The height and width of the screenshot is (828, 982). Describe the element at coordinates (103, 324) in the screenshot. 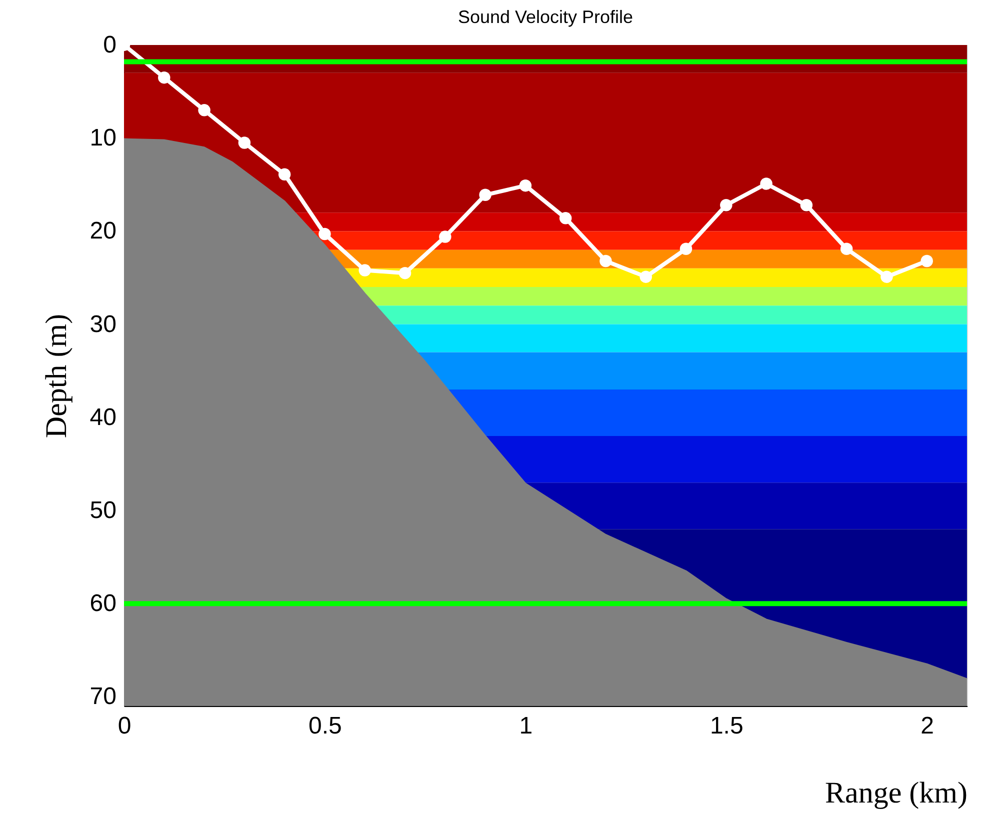

I see `y-tick-label: 30` at that location.